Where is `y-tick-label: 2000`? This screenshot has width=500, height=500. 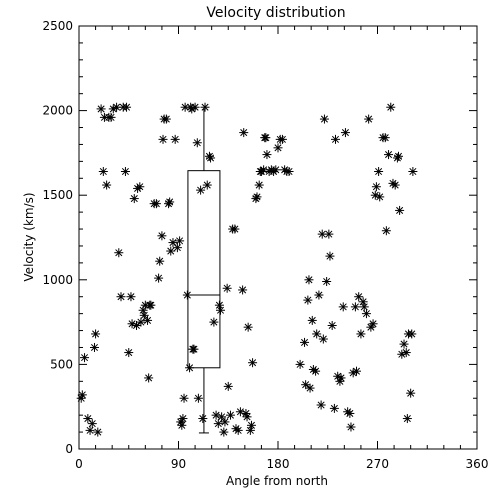
y-tick-label: 2000 is located at coordinates (57, 111).